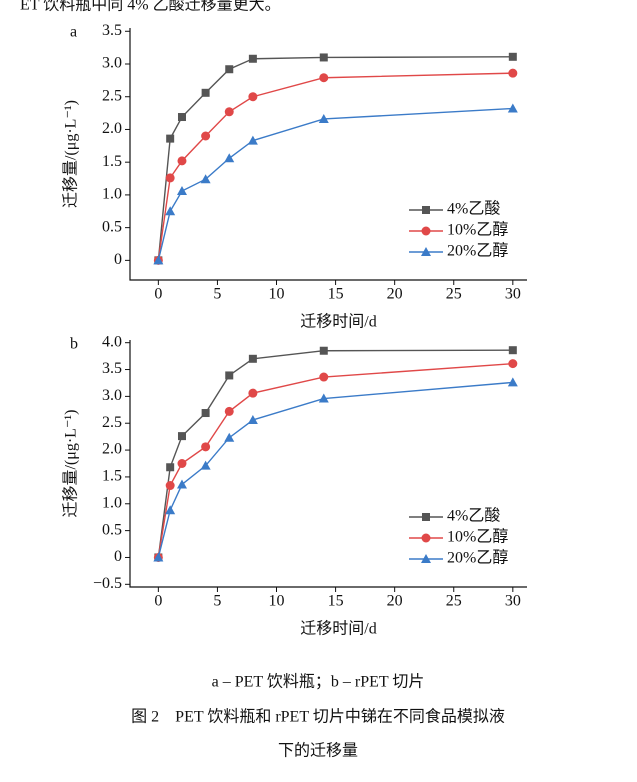 The width and height of the screenshot is (637, 782). What do you see at coordinates (318, 717) in the screenshot?
I see `caption-line: 图 2 PET 饮料瓶和 rPET 切片中锑在不同食品模拟液` at bounding box center [318, 717].